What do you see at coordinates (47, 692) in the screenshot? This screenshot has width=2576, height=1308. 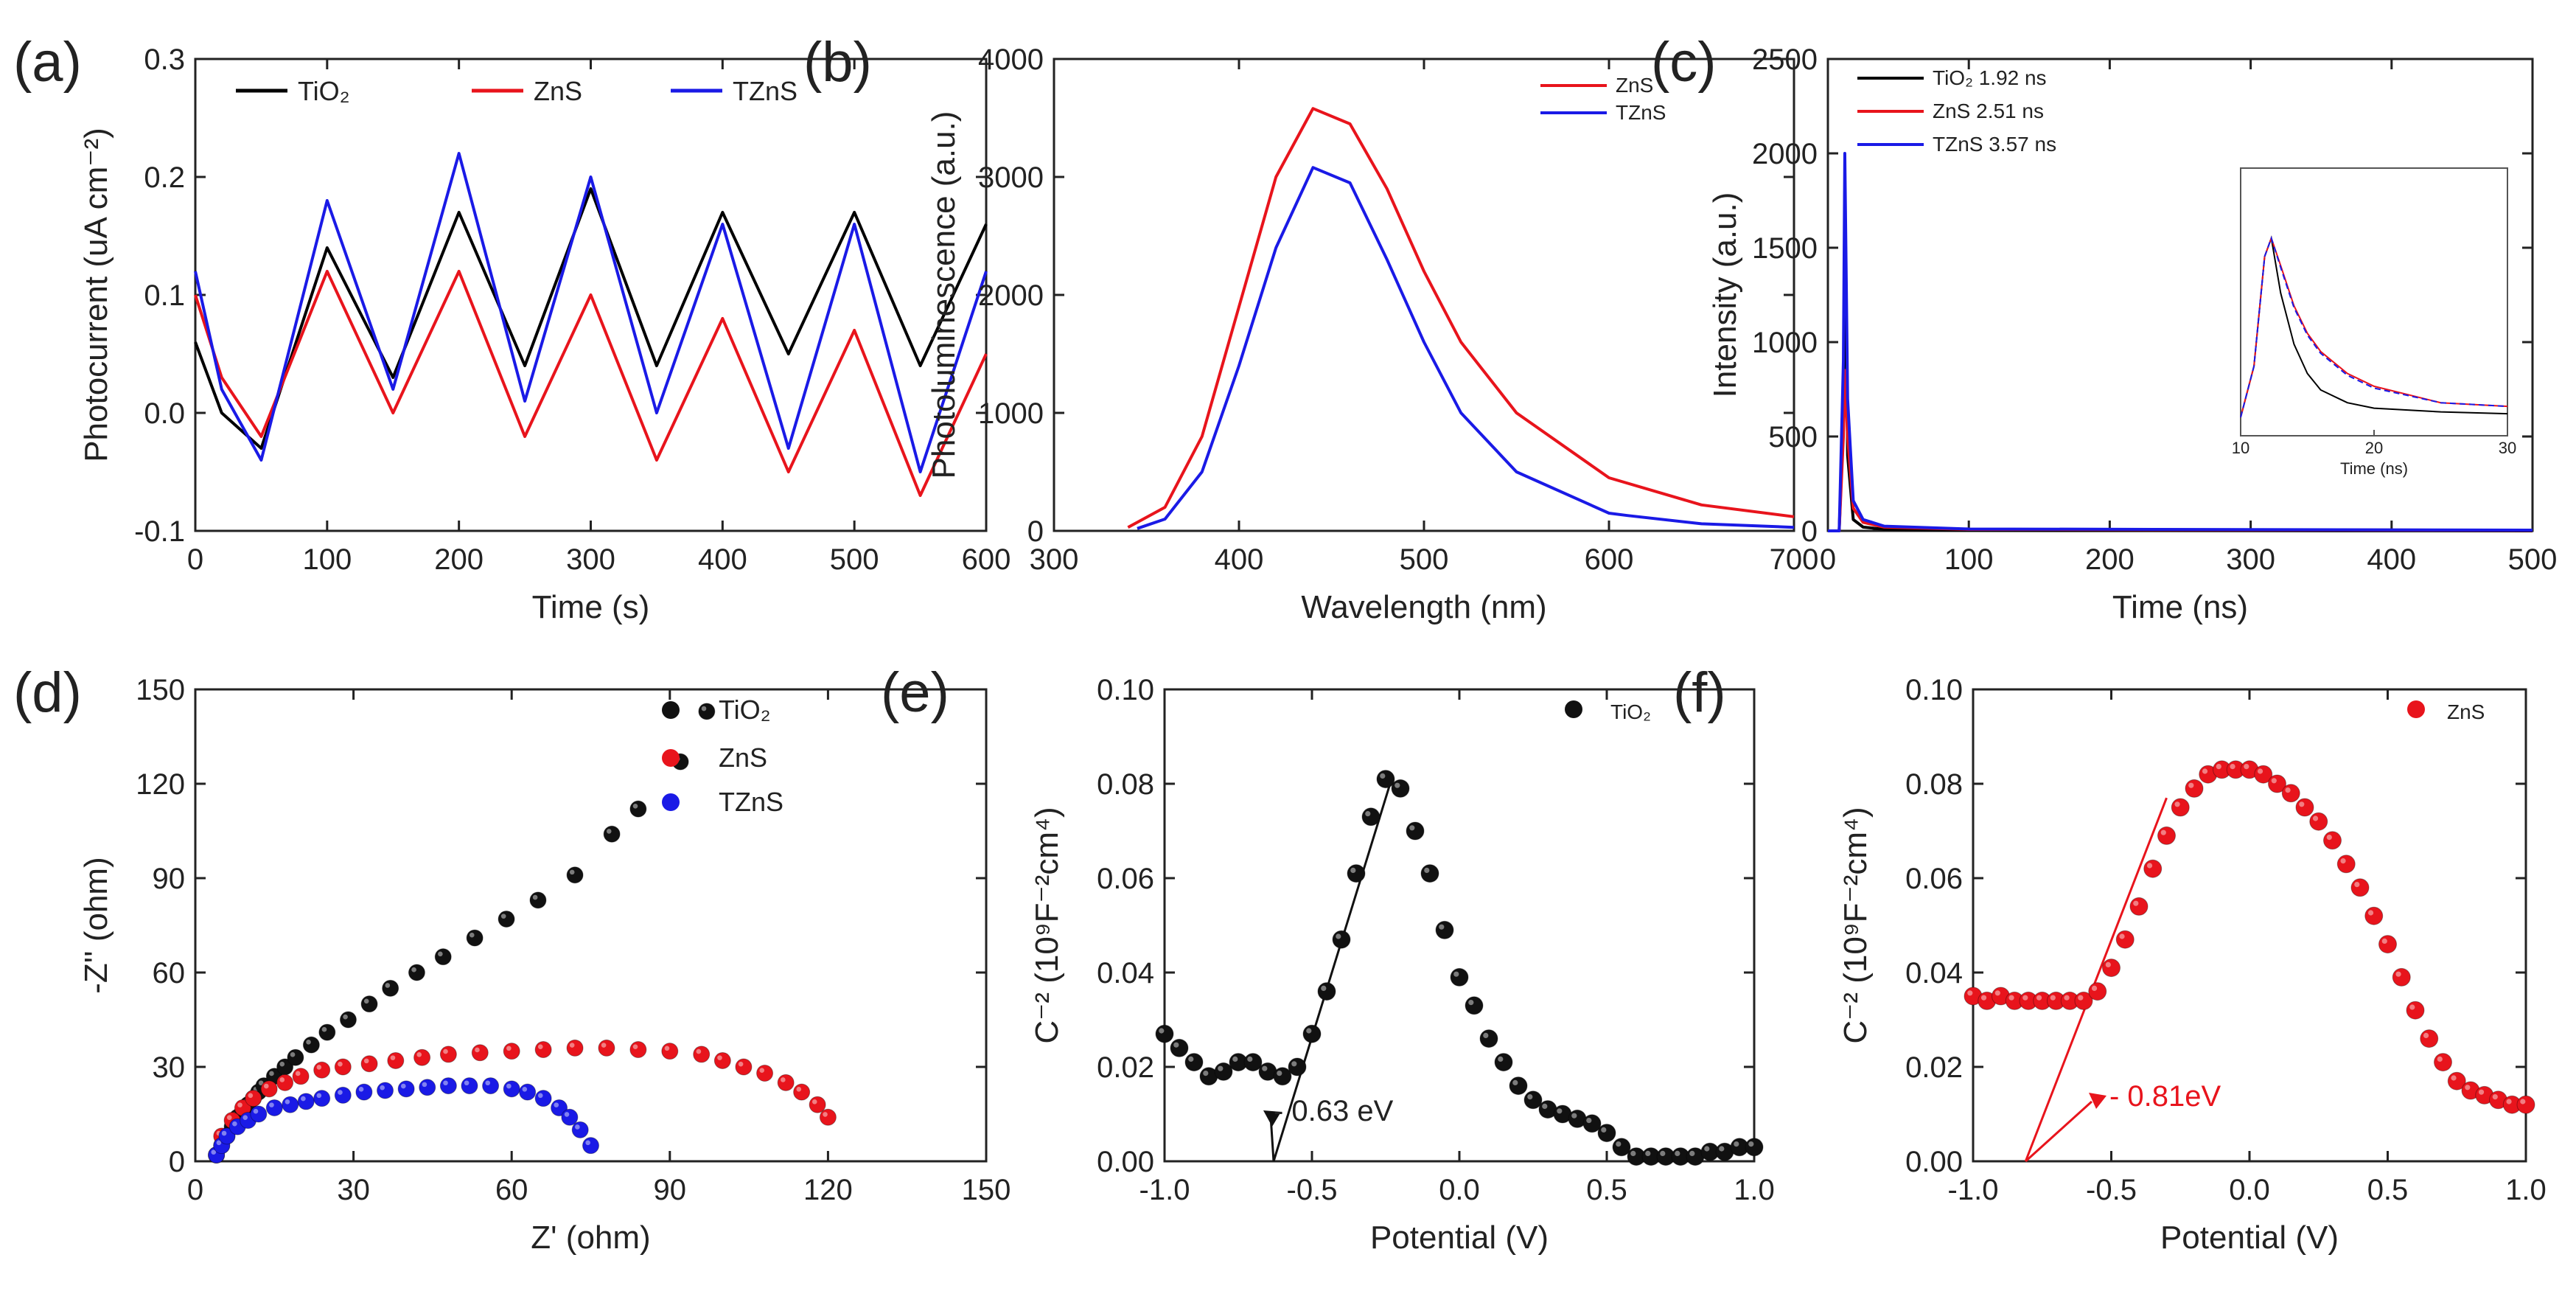 I see `panel-label: (d)` at bounding box center [47, 692].